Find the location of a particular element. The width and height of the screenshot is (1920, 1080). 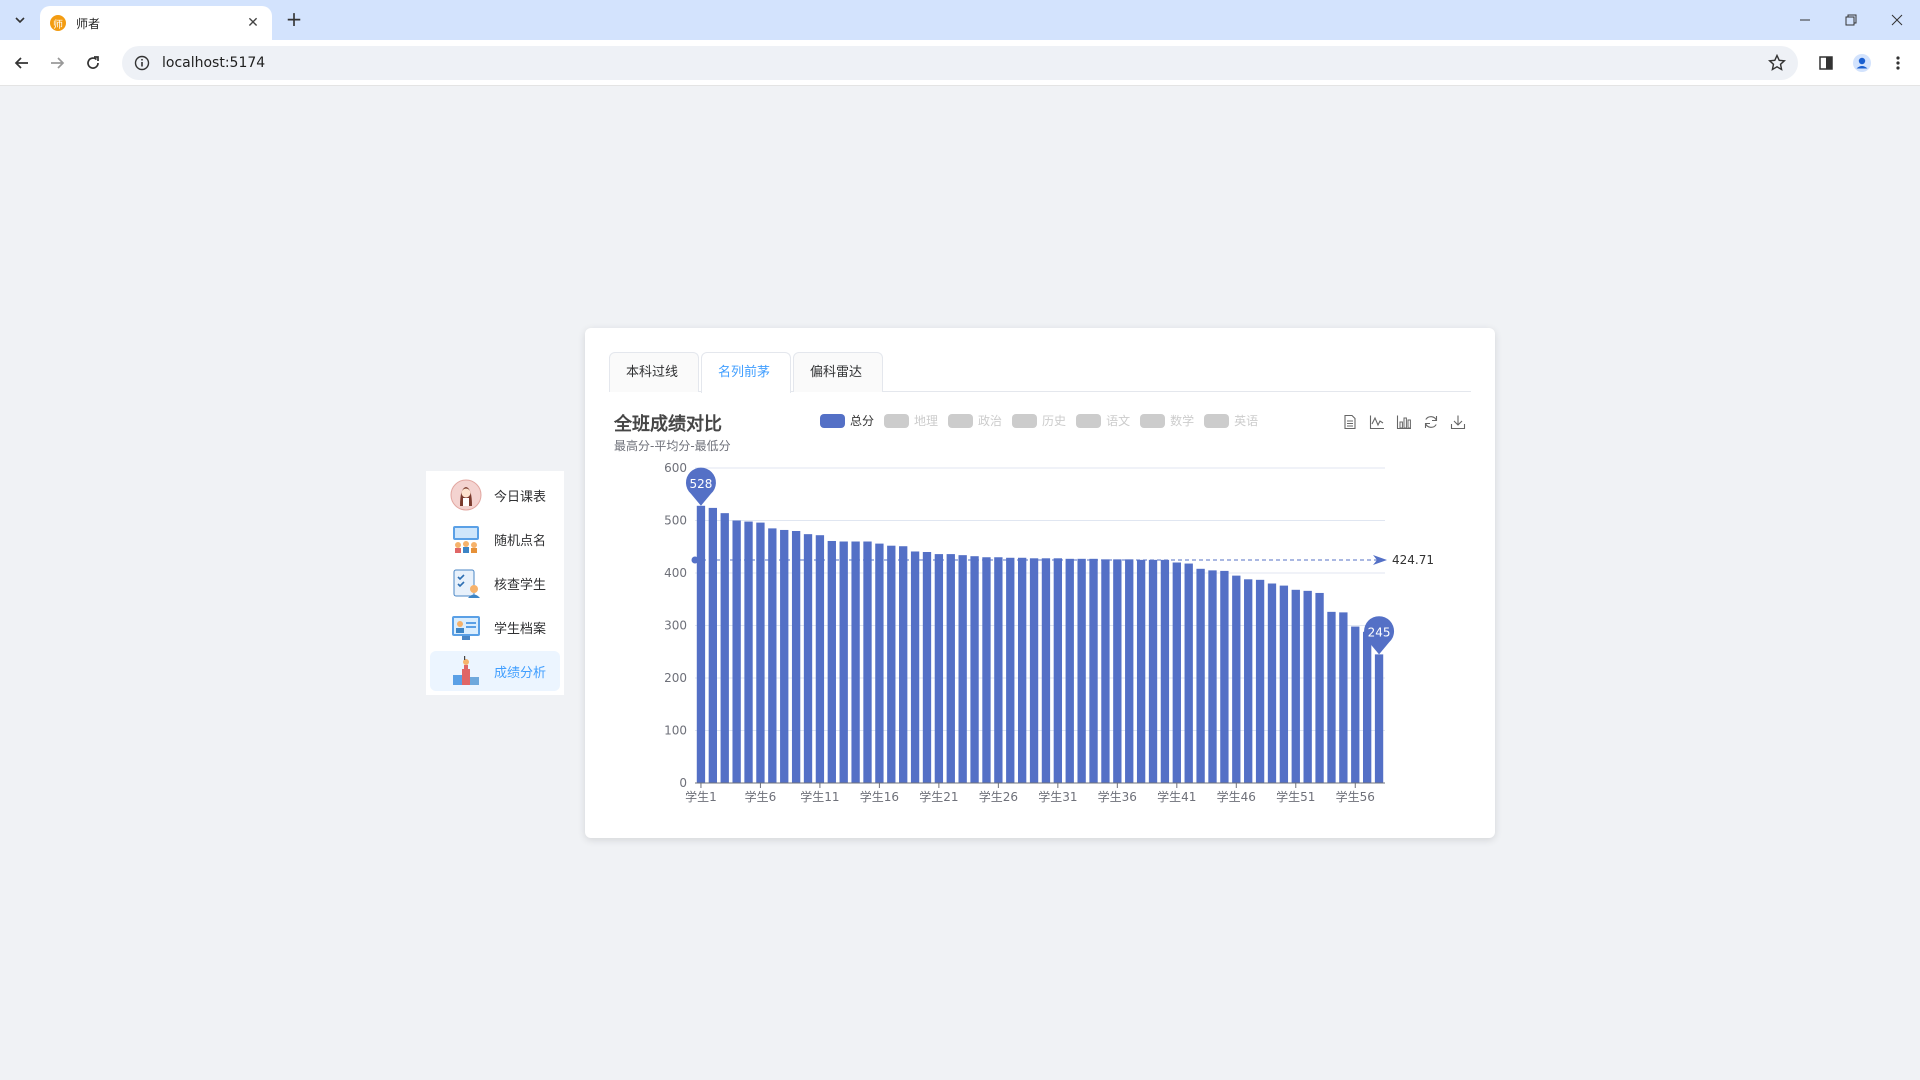

tab-subject-radar: 偏科雷达 is located at coordinates (838, 372).